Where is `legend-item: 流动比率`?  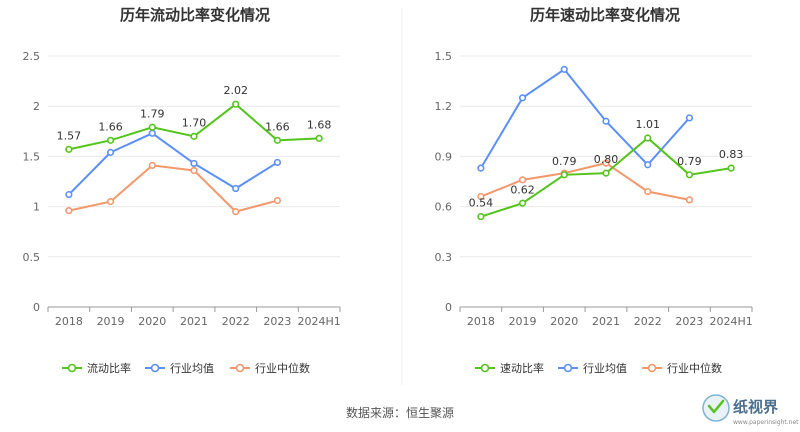 legend-item: 流动比率 is located at coordinates (96, 368).